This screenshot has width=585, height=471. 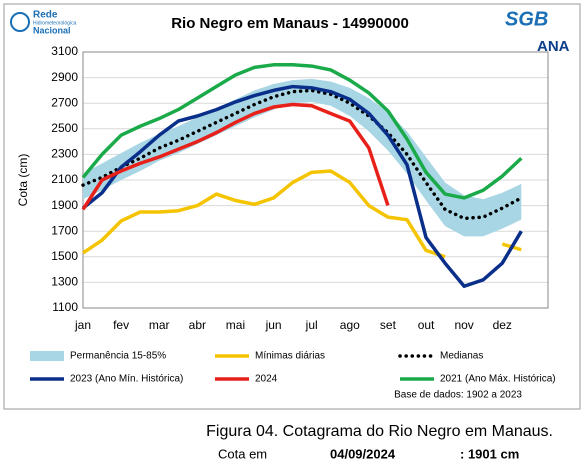 What do you see at coordinates (553, 46) in the screenshot?
I see `logo-text: ANA` at bounding box center [553, 46].